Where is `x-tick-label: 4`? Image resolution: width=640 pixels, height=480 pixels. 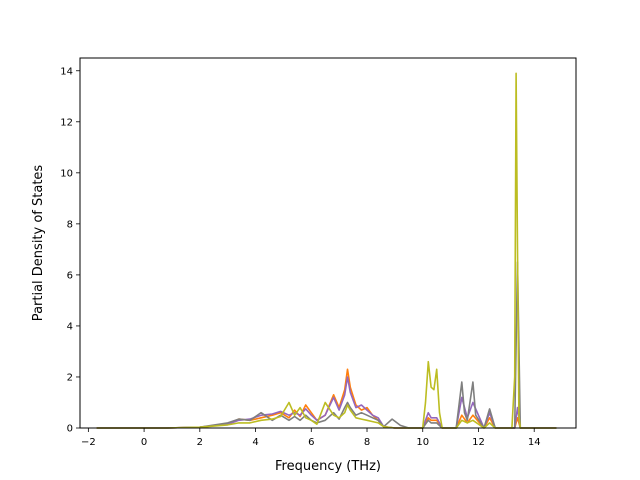
x-tick-label: 4 is located at coordinates (255, 442).